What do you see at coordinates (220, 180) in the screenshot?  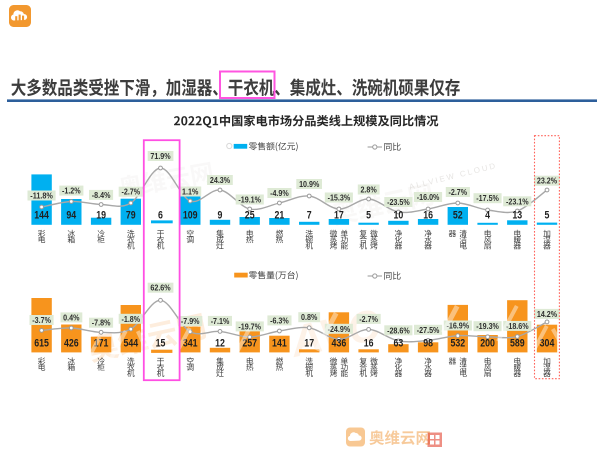 I see `svg-text: 24.3%` at bounding box center [220, 180].